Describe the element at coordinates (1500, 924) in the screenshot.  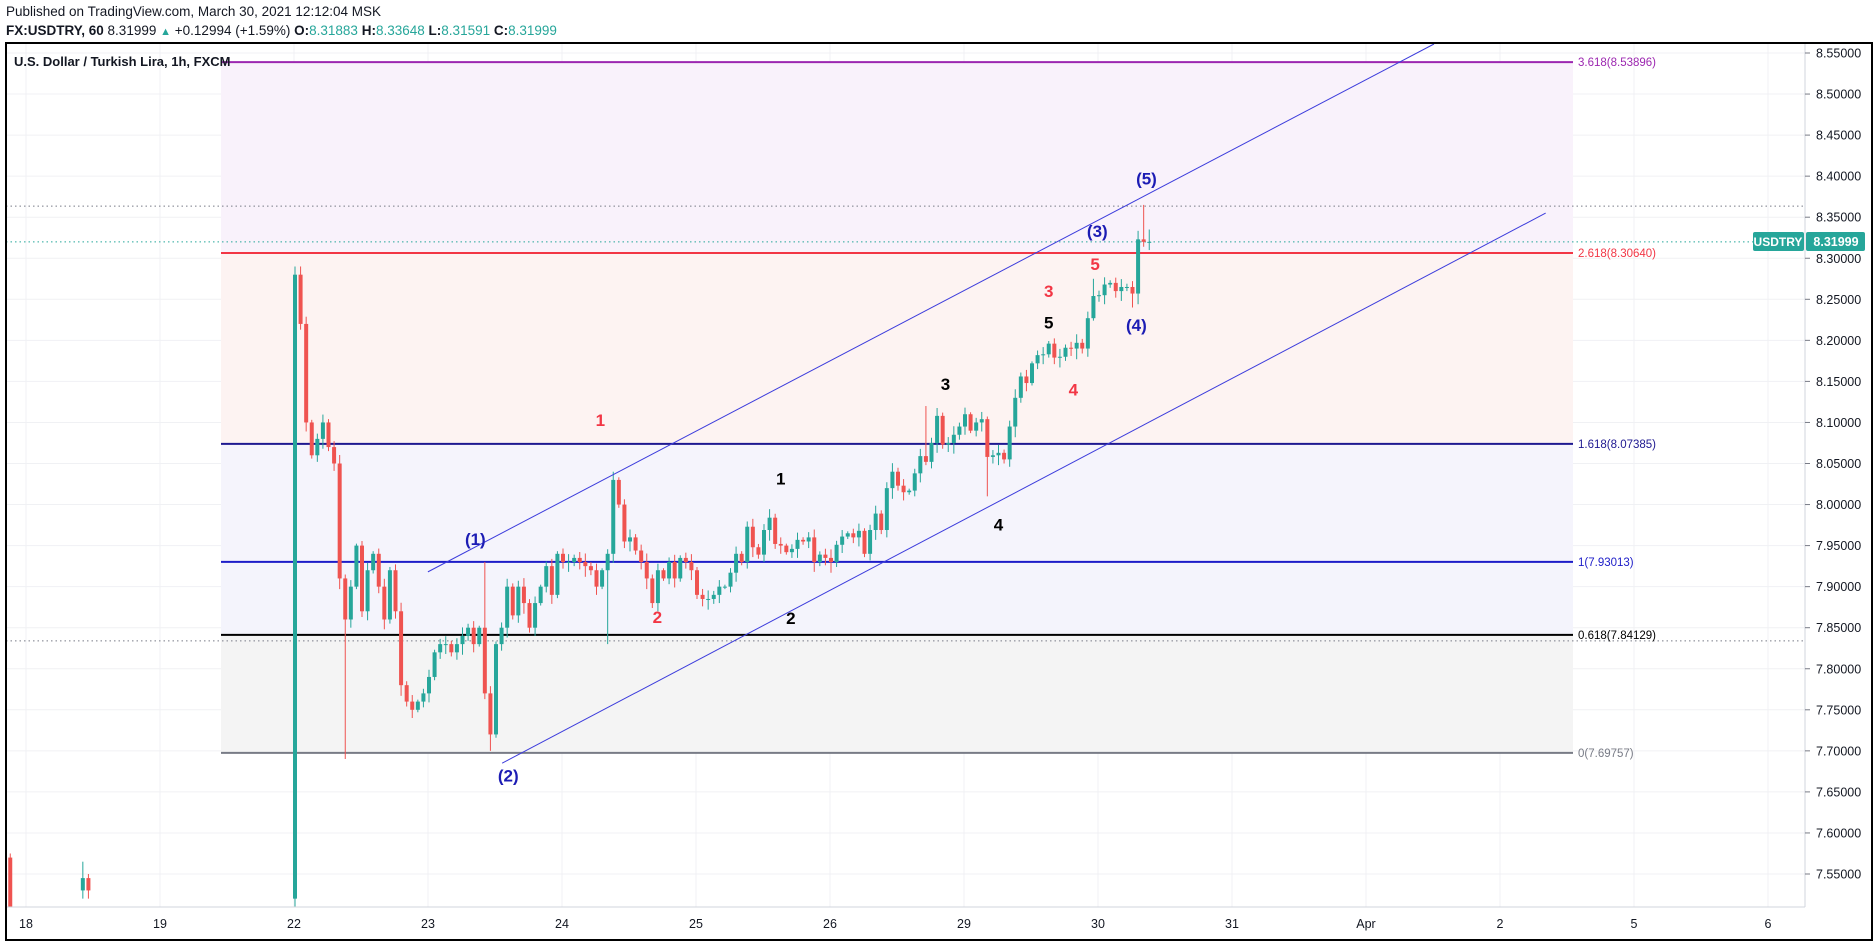
I see `x-tick-label: 2` at that location.